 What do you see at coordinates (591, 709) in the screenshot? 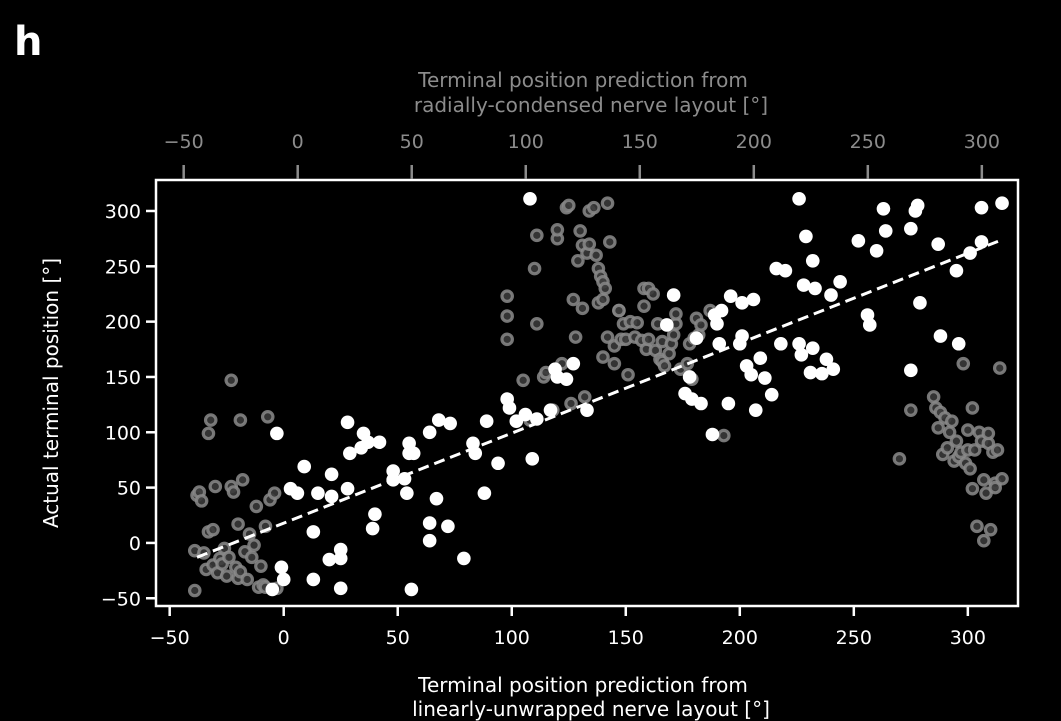
I see `x-axis-label-bottom-line2: linearly-unwrapped nerve layout [°]` at bounding box center [591, 709].